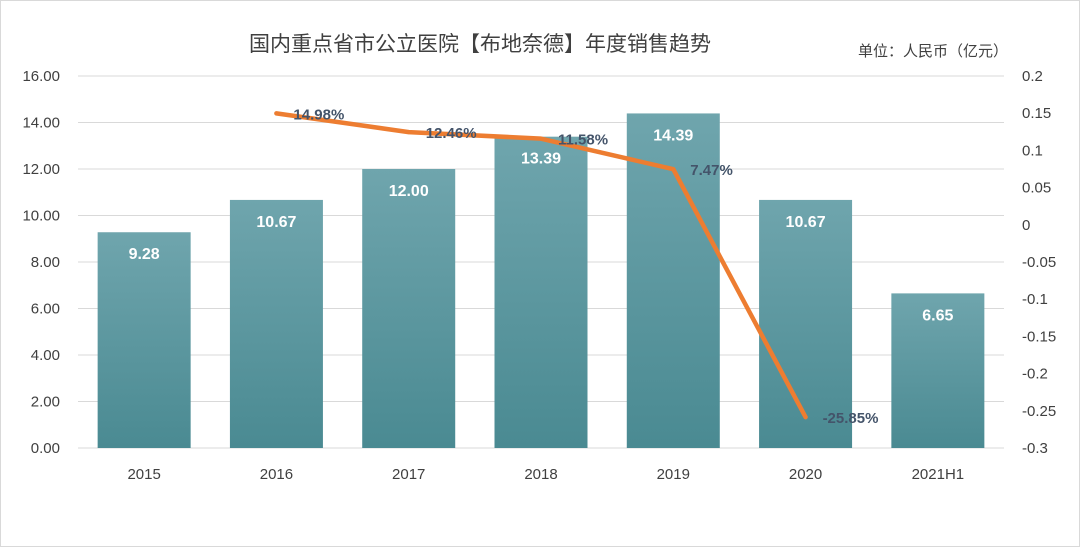  I want to click on x-tick-label: 2021H1, so click(938, 474).